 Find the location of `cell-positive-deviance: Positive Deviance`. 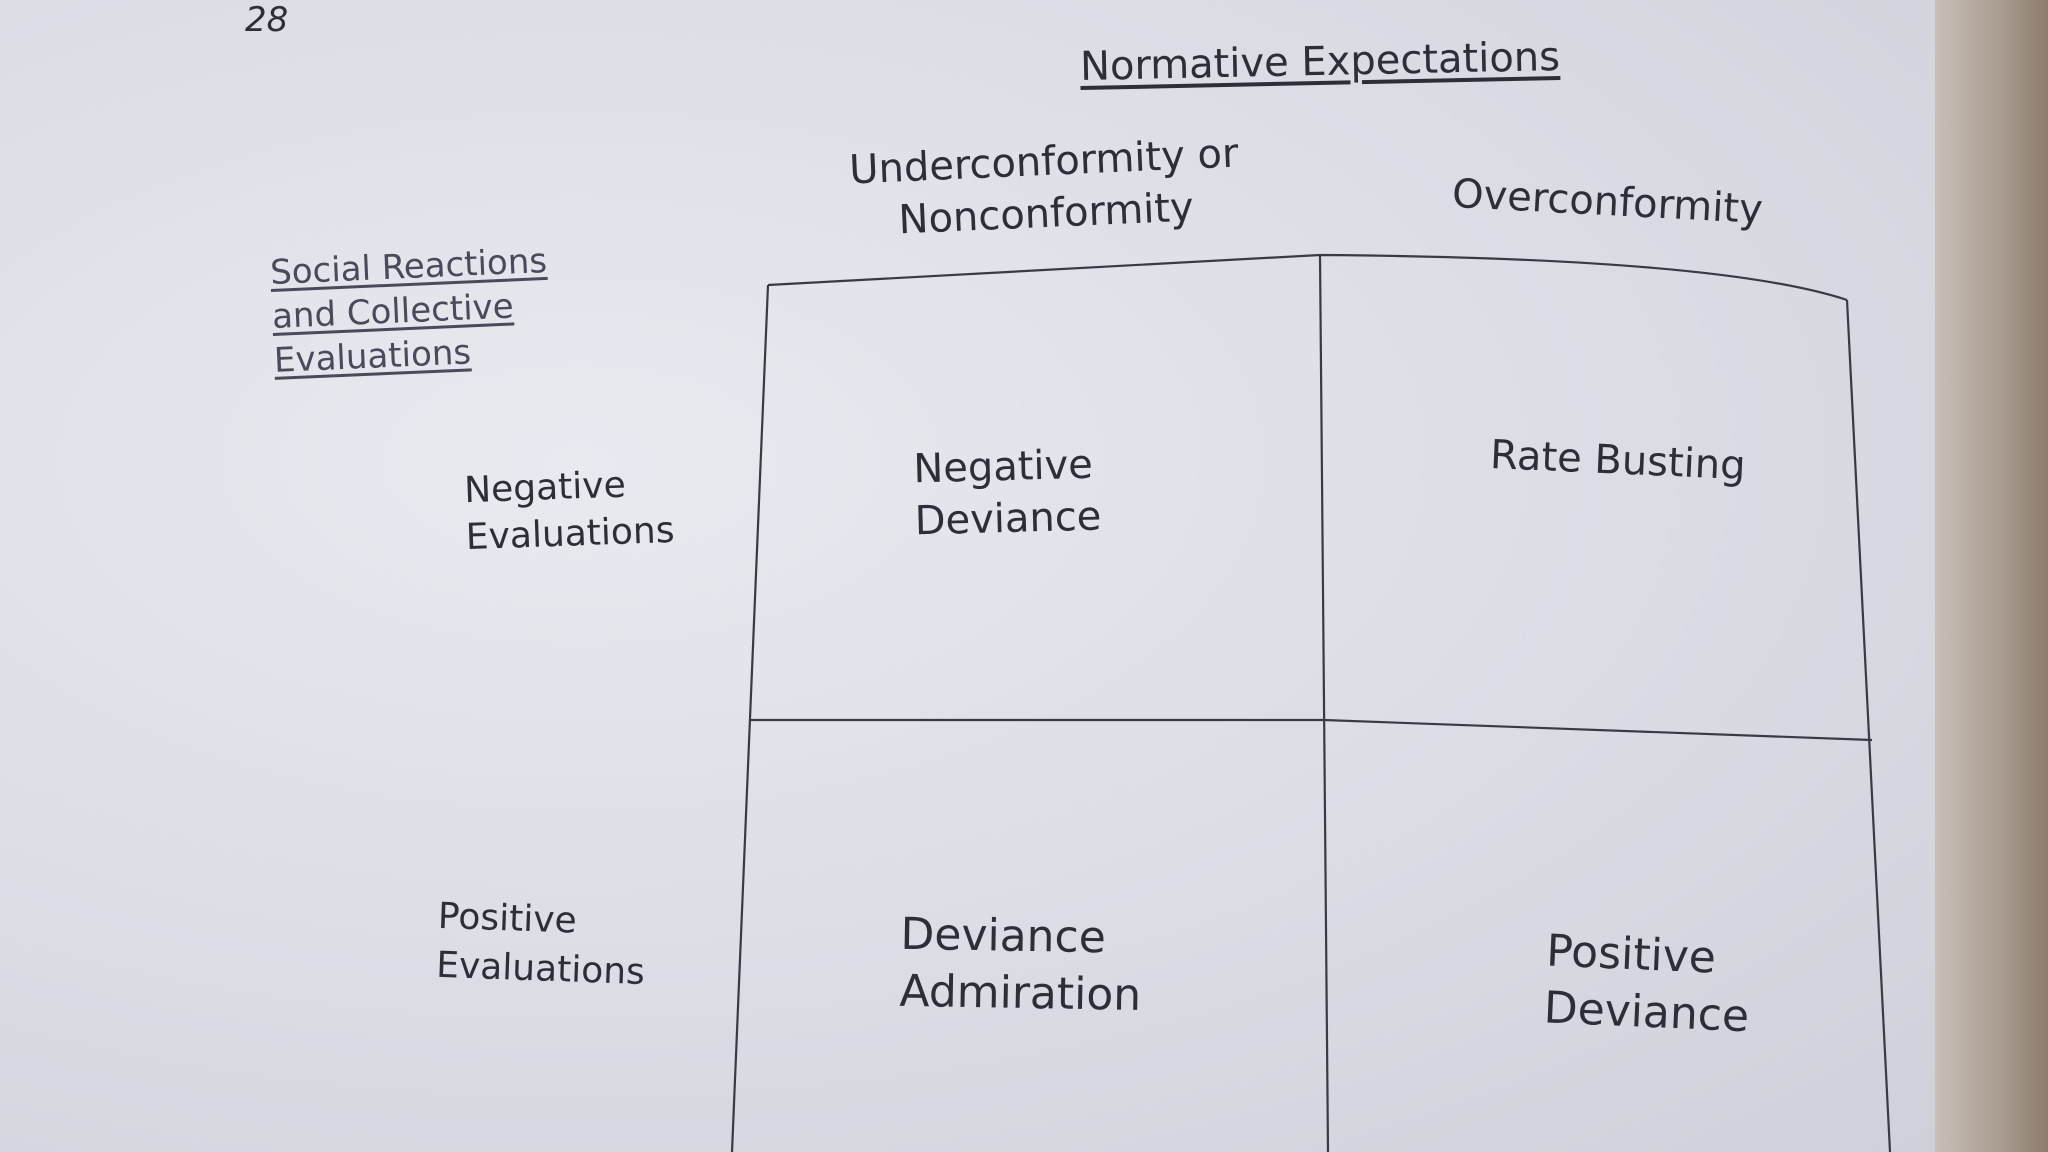

cell-positive-deviance: Positive Deviance is located at coordinates (1646, 984).